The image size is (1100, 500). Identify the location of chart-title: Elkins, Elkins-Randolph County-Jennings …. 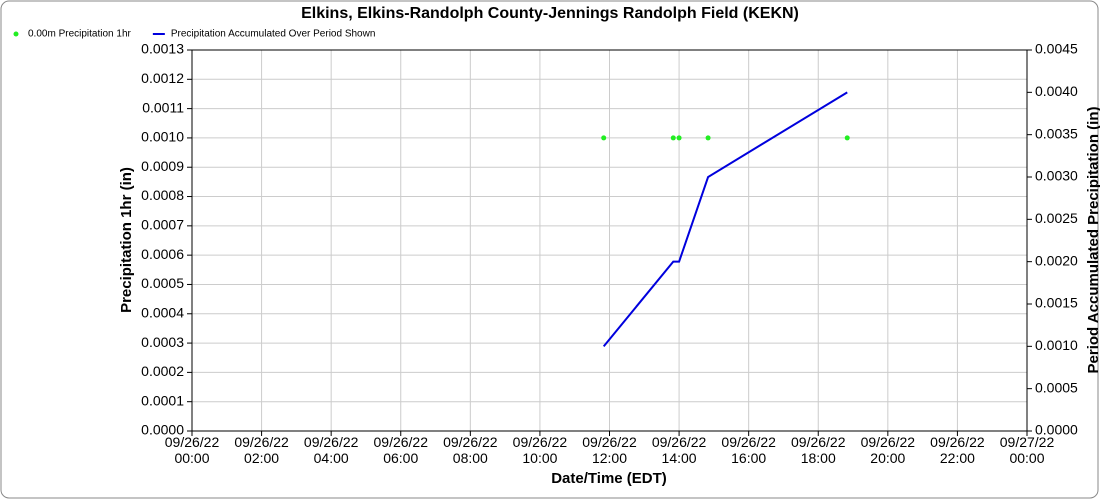
(550, 13).